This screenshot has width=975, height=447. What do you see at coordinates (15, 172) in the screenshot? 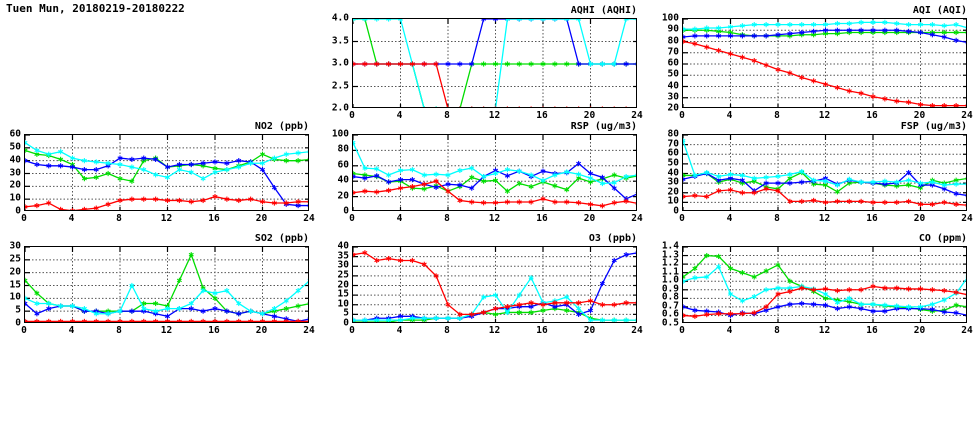
I see `y-tick-label: 30` at bounding box center [15, 172].